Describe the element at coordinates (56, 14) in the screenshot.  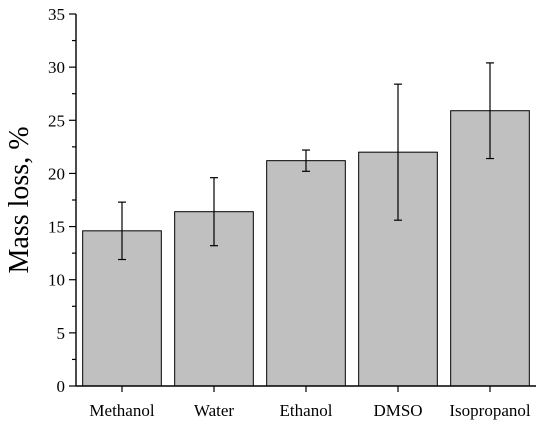
I see `y-tick-label: 35` at that location.